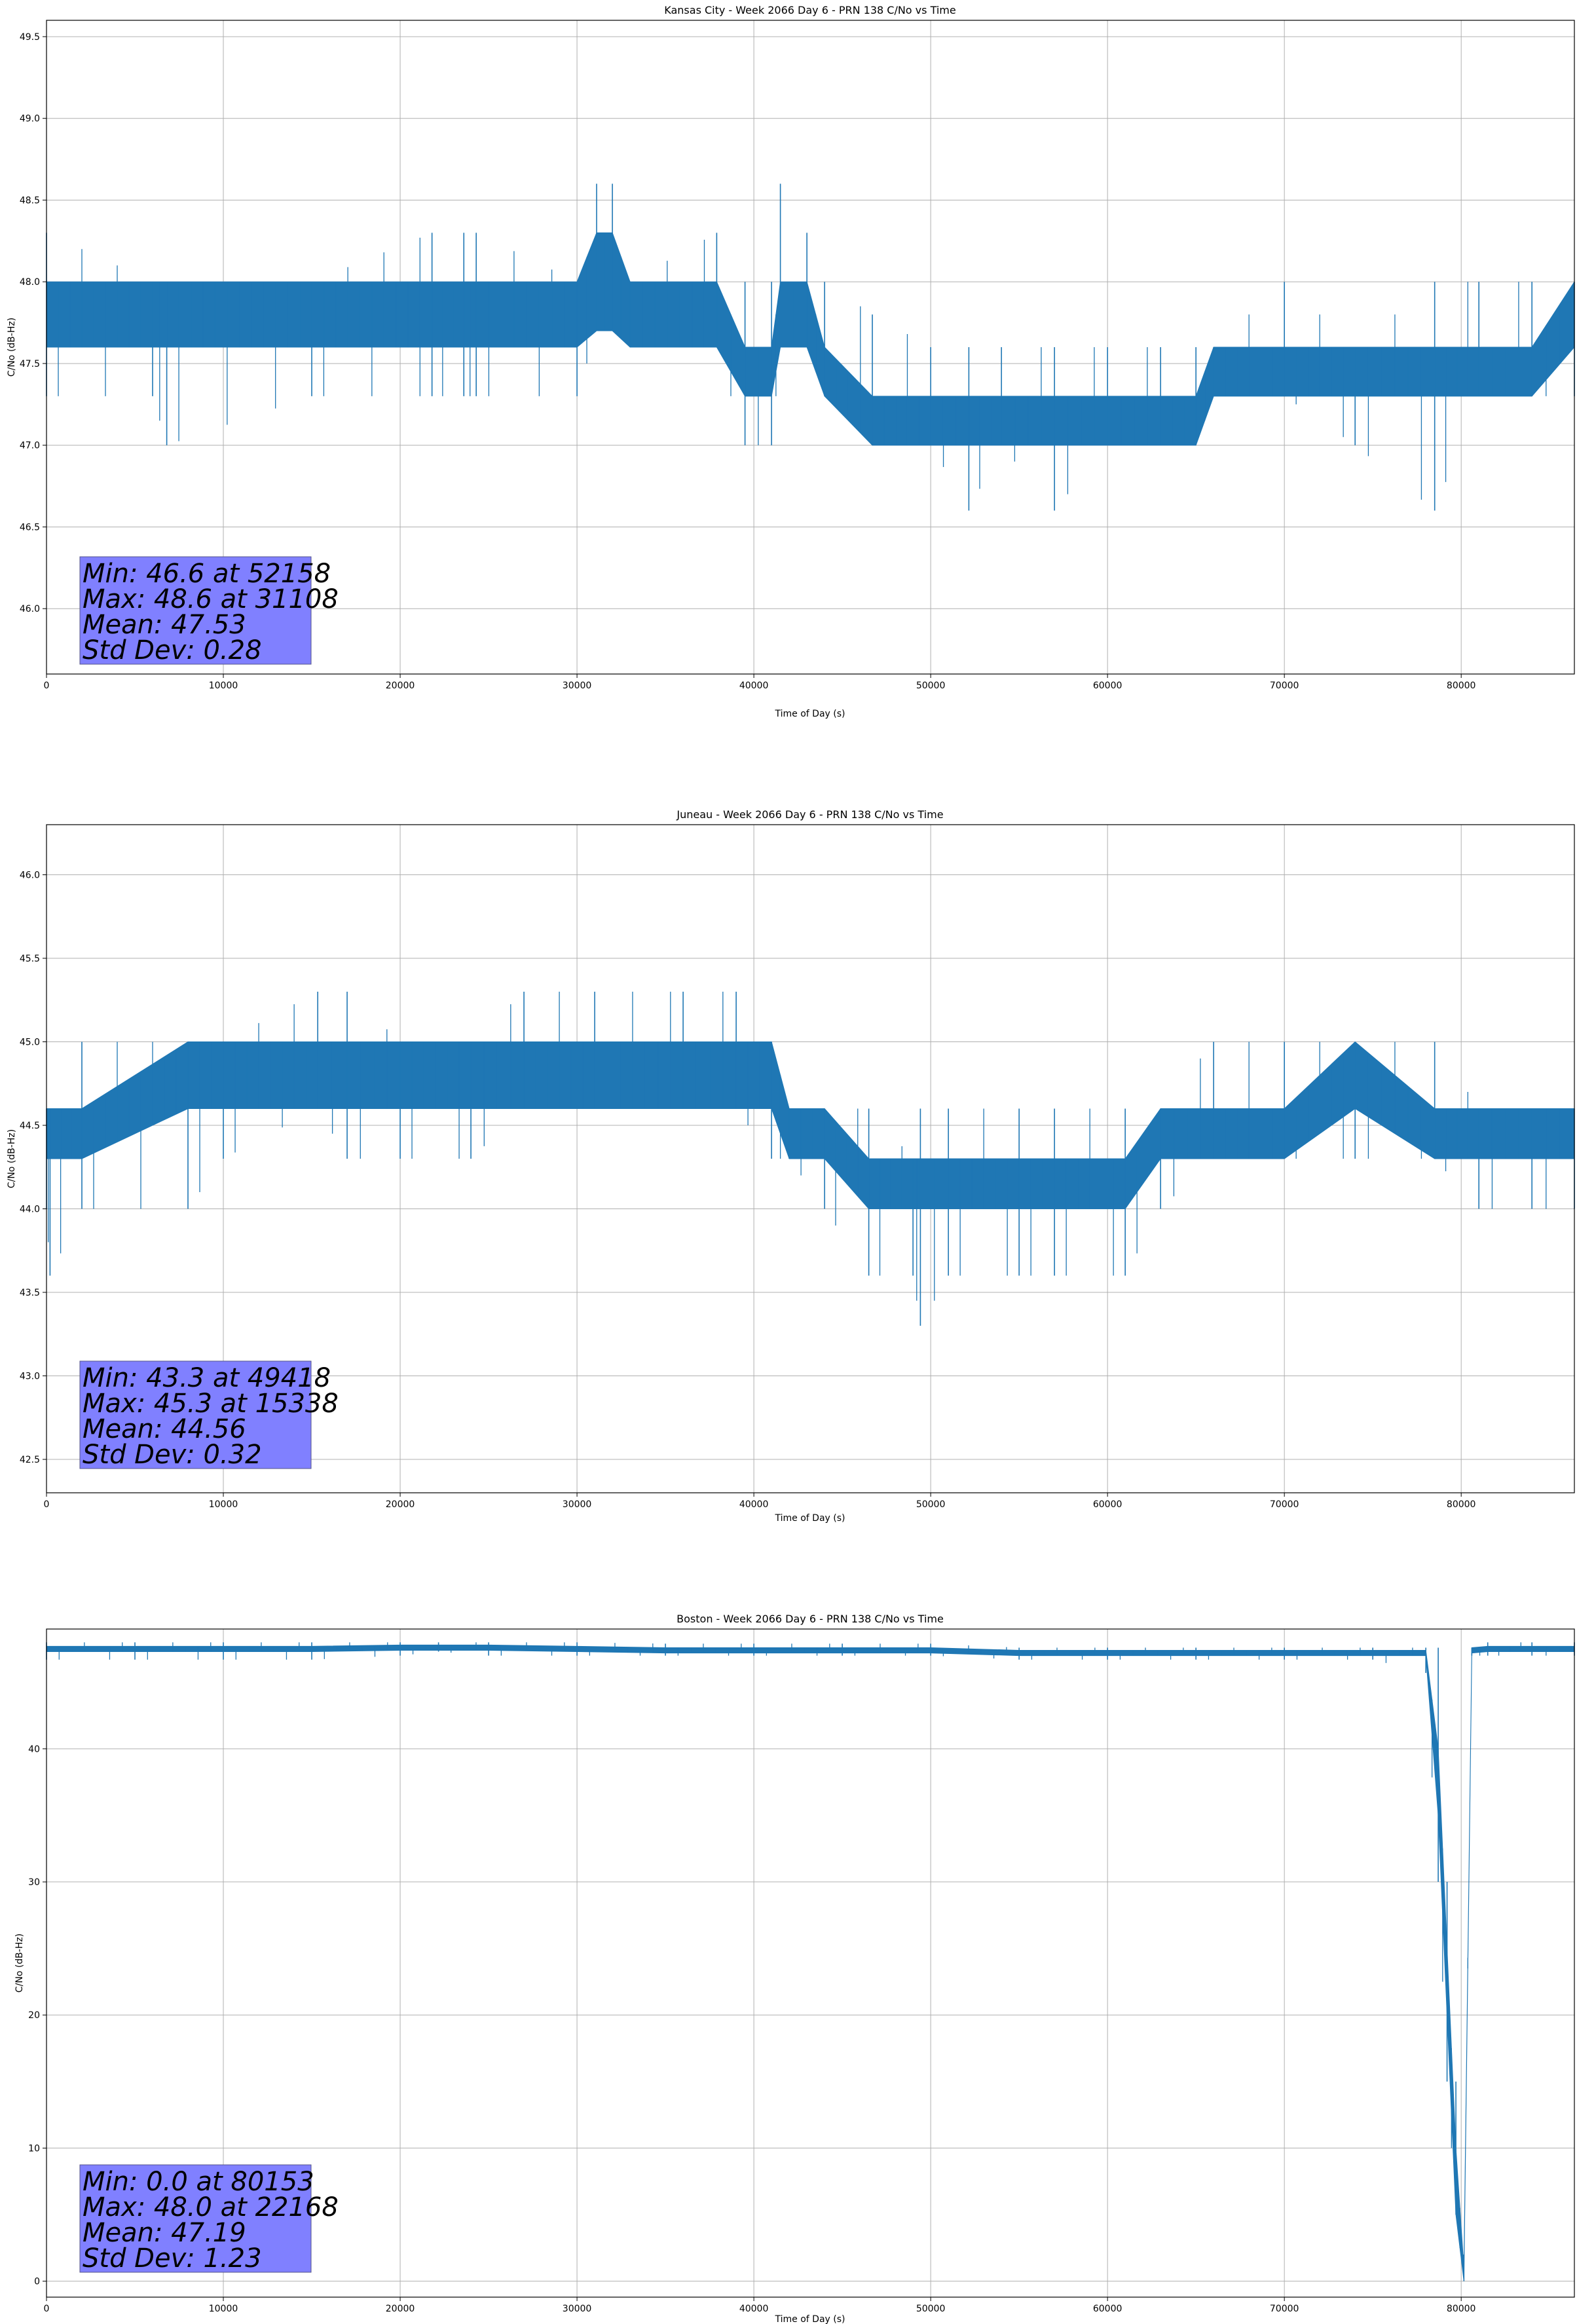 The height and width of the screenshot is (2324, 1577). What do you see at coordinates (34, 1882) in the screenshot?
I see `y-tick-label: 30` at bounding box center [34, 1882].